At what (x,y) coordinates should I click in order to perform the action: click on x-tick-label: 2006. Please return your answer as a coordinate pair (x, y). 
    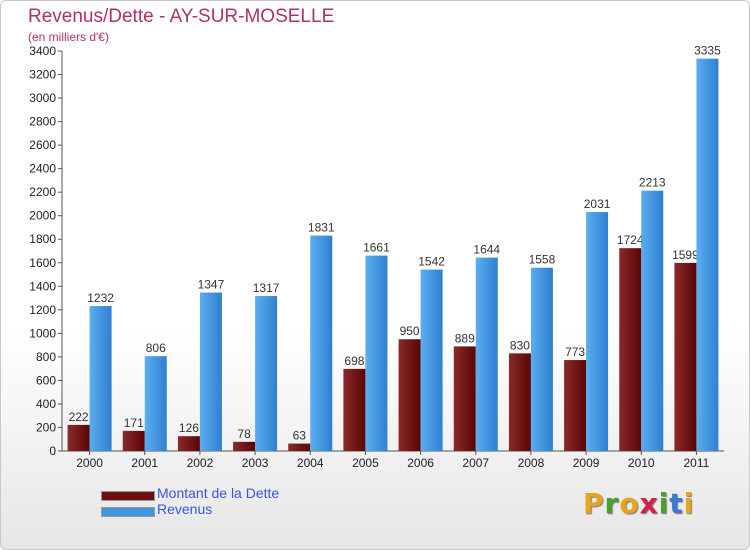
    Looking at the image, I should click on (420, 463).